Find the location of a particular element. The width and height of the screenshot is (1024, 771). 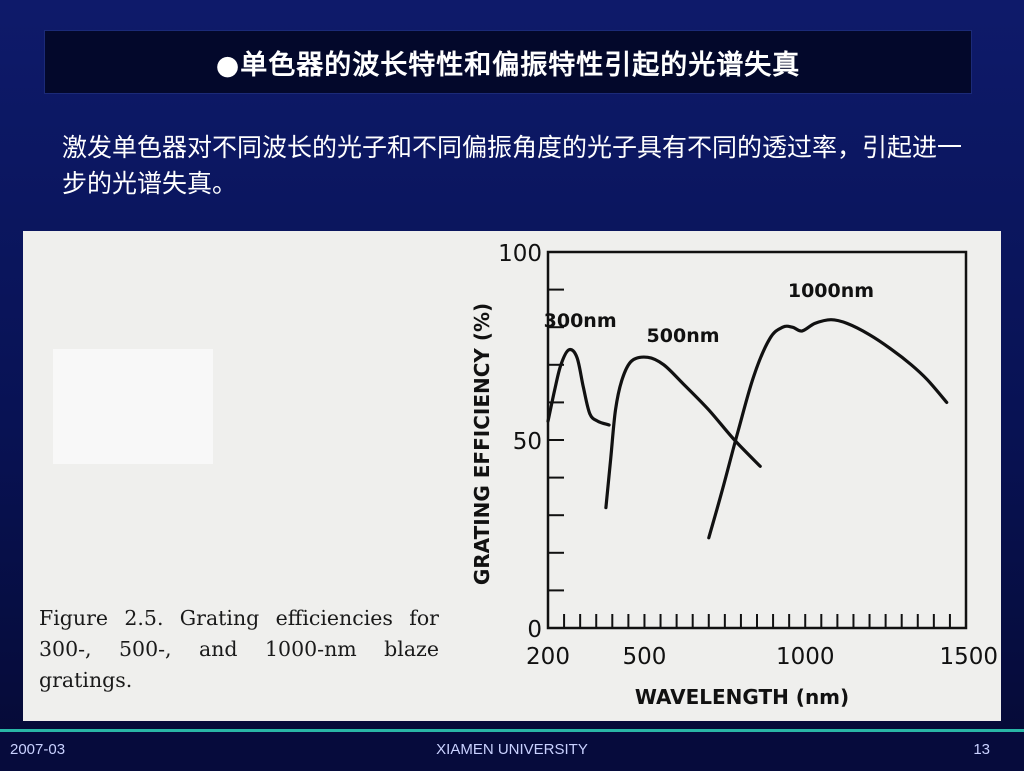

series-label-500nm: 500nm is located at coordinates (683, 336).